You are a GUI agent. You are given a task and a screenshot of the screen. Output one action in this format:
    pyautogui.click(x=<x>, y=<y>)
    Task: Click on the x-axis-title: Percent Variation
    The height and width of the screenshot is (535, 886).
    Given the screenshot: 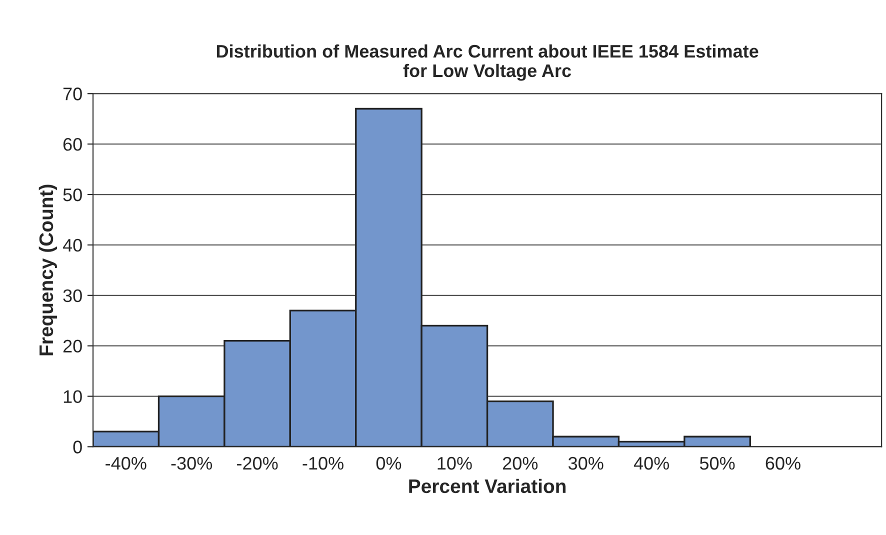 What is the action you would take?
    pyautogui.click(x=487, y=486)
    